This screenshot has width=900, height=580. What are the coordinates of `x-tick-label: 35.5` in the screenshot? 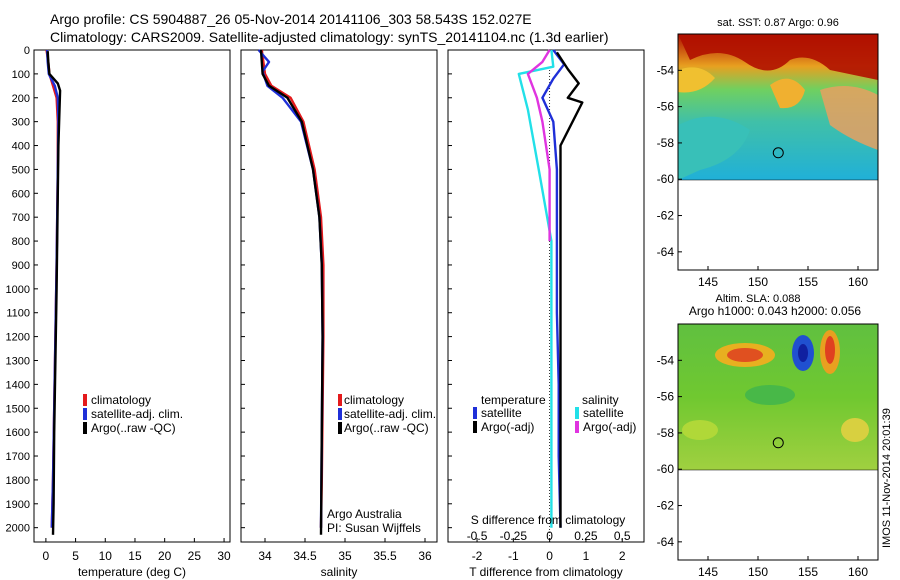 It's located at (385, 556).